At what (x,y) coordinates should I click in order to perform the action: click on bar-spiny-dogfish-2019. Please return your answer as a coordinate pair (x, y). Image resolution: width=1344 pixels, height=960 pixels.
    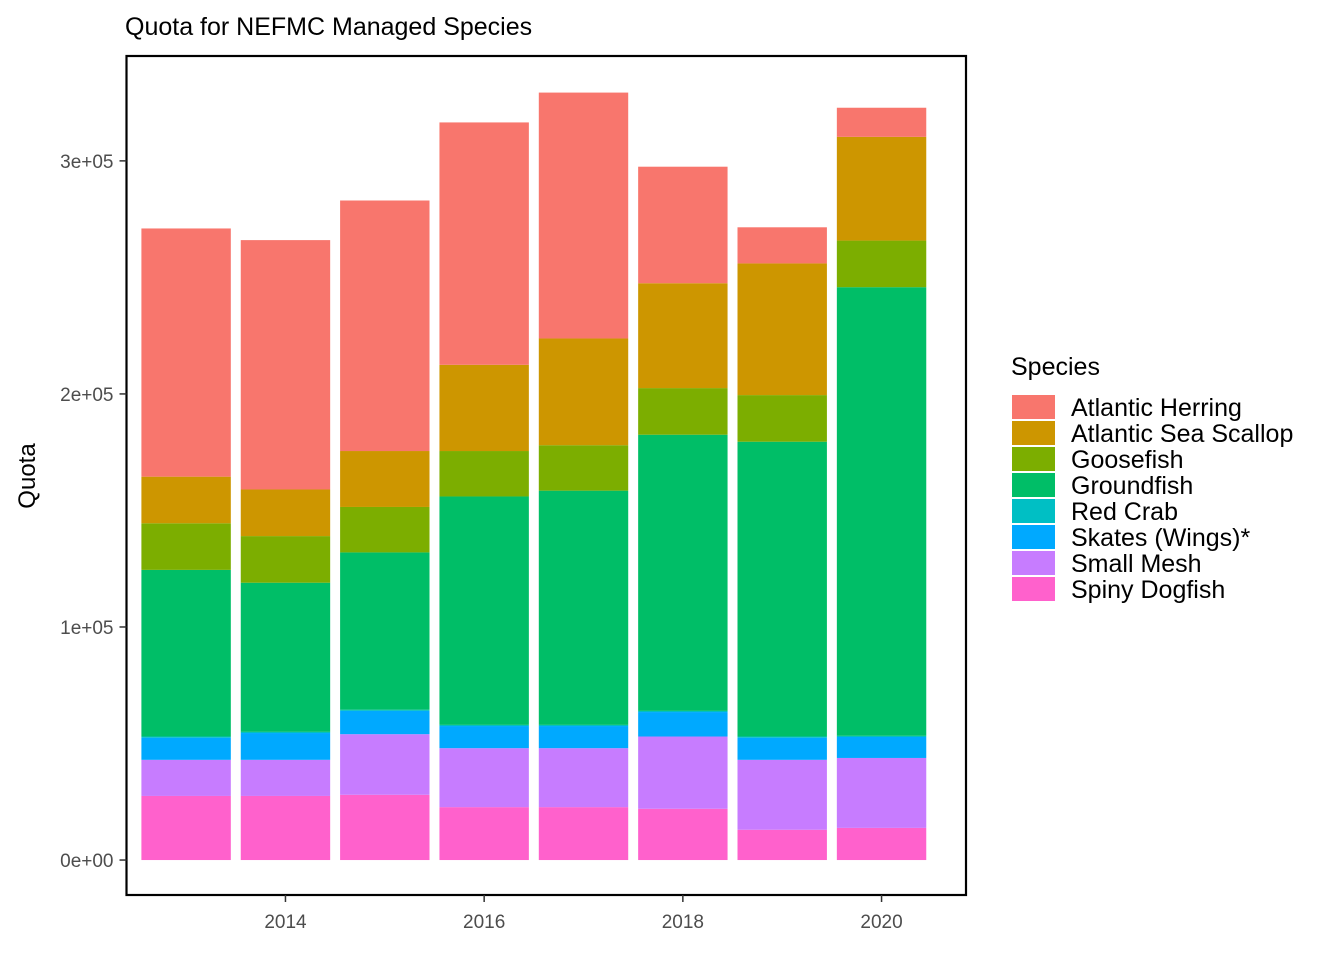
    Looking at the image, I should click on (782, 845).